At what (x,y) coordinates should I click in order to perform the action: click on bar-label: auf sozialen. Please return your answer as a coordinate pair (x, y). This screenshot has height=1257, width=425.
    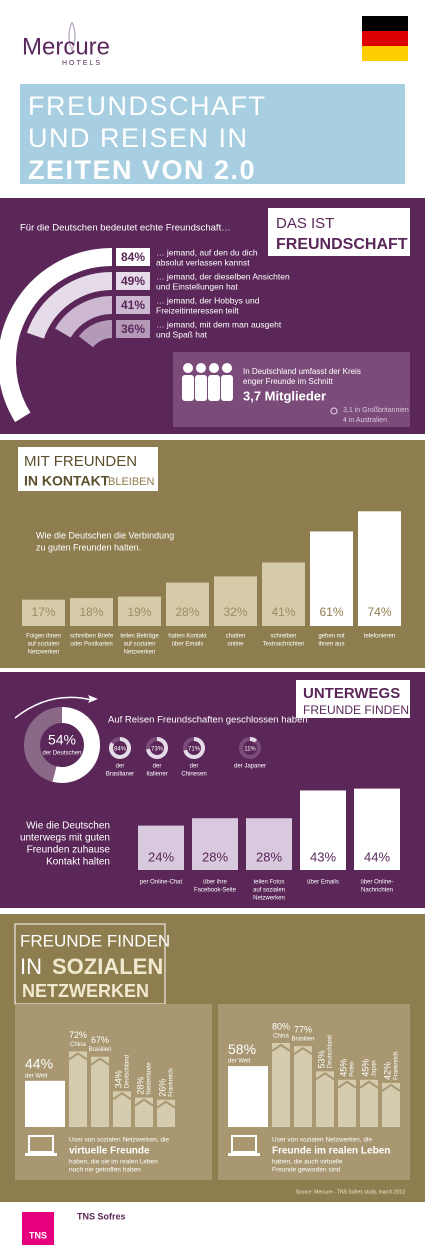
    Looking at the image, I should click on (43, 645).